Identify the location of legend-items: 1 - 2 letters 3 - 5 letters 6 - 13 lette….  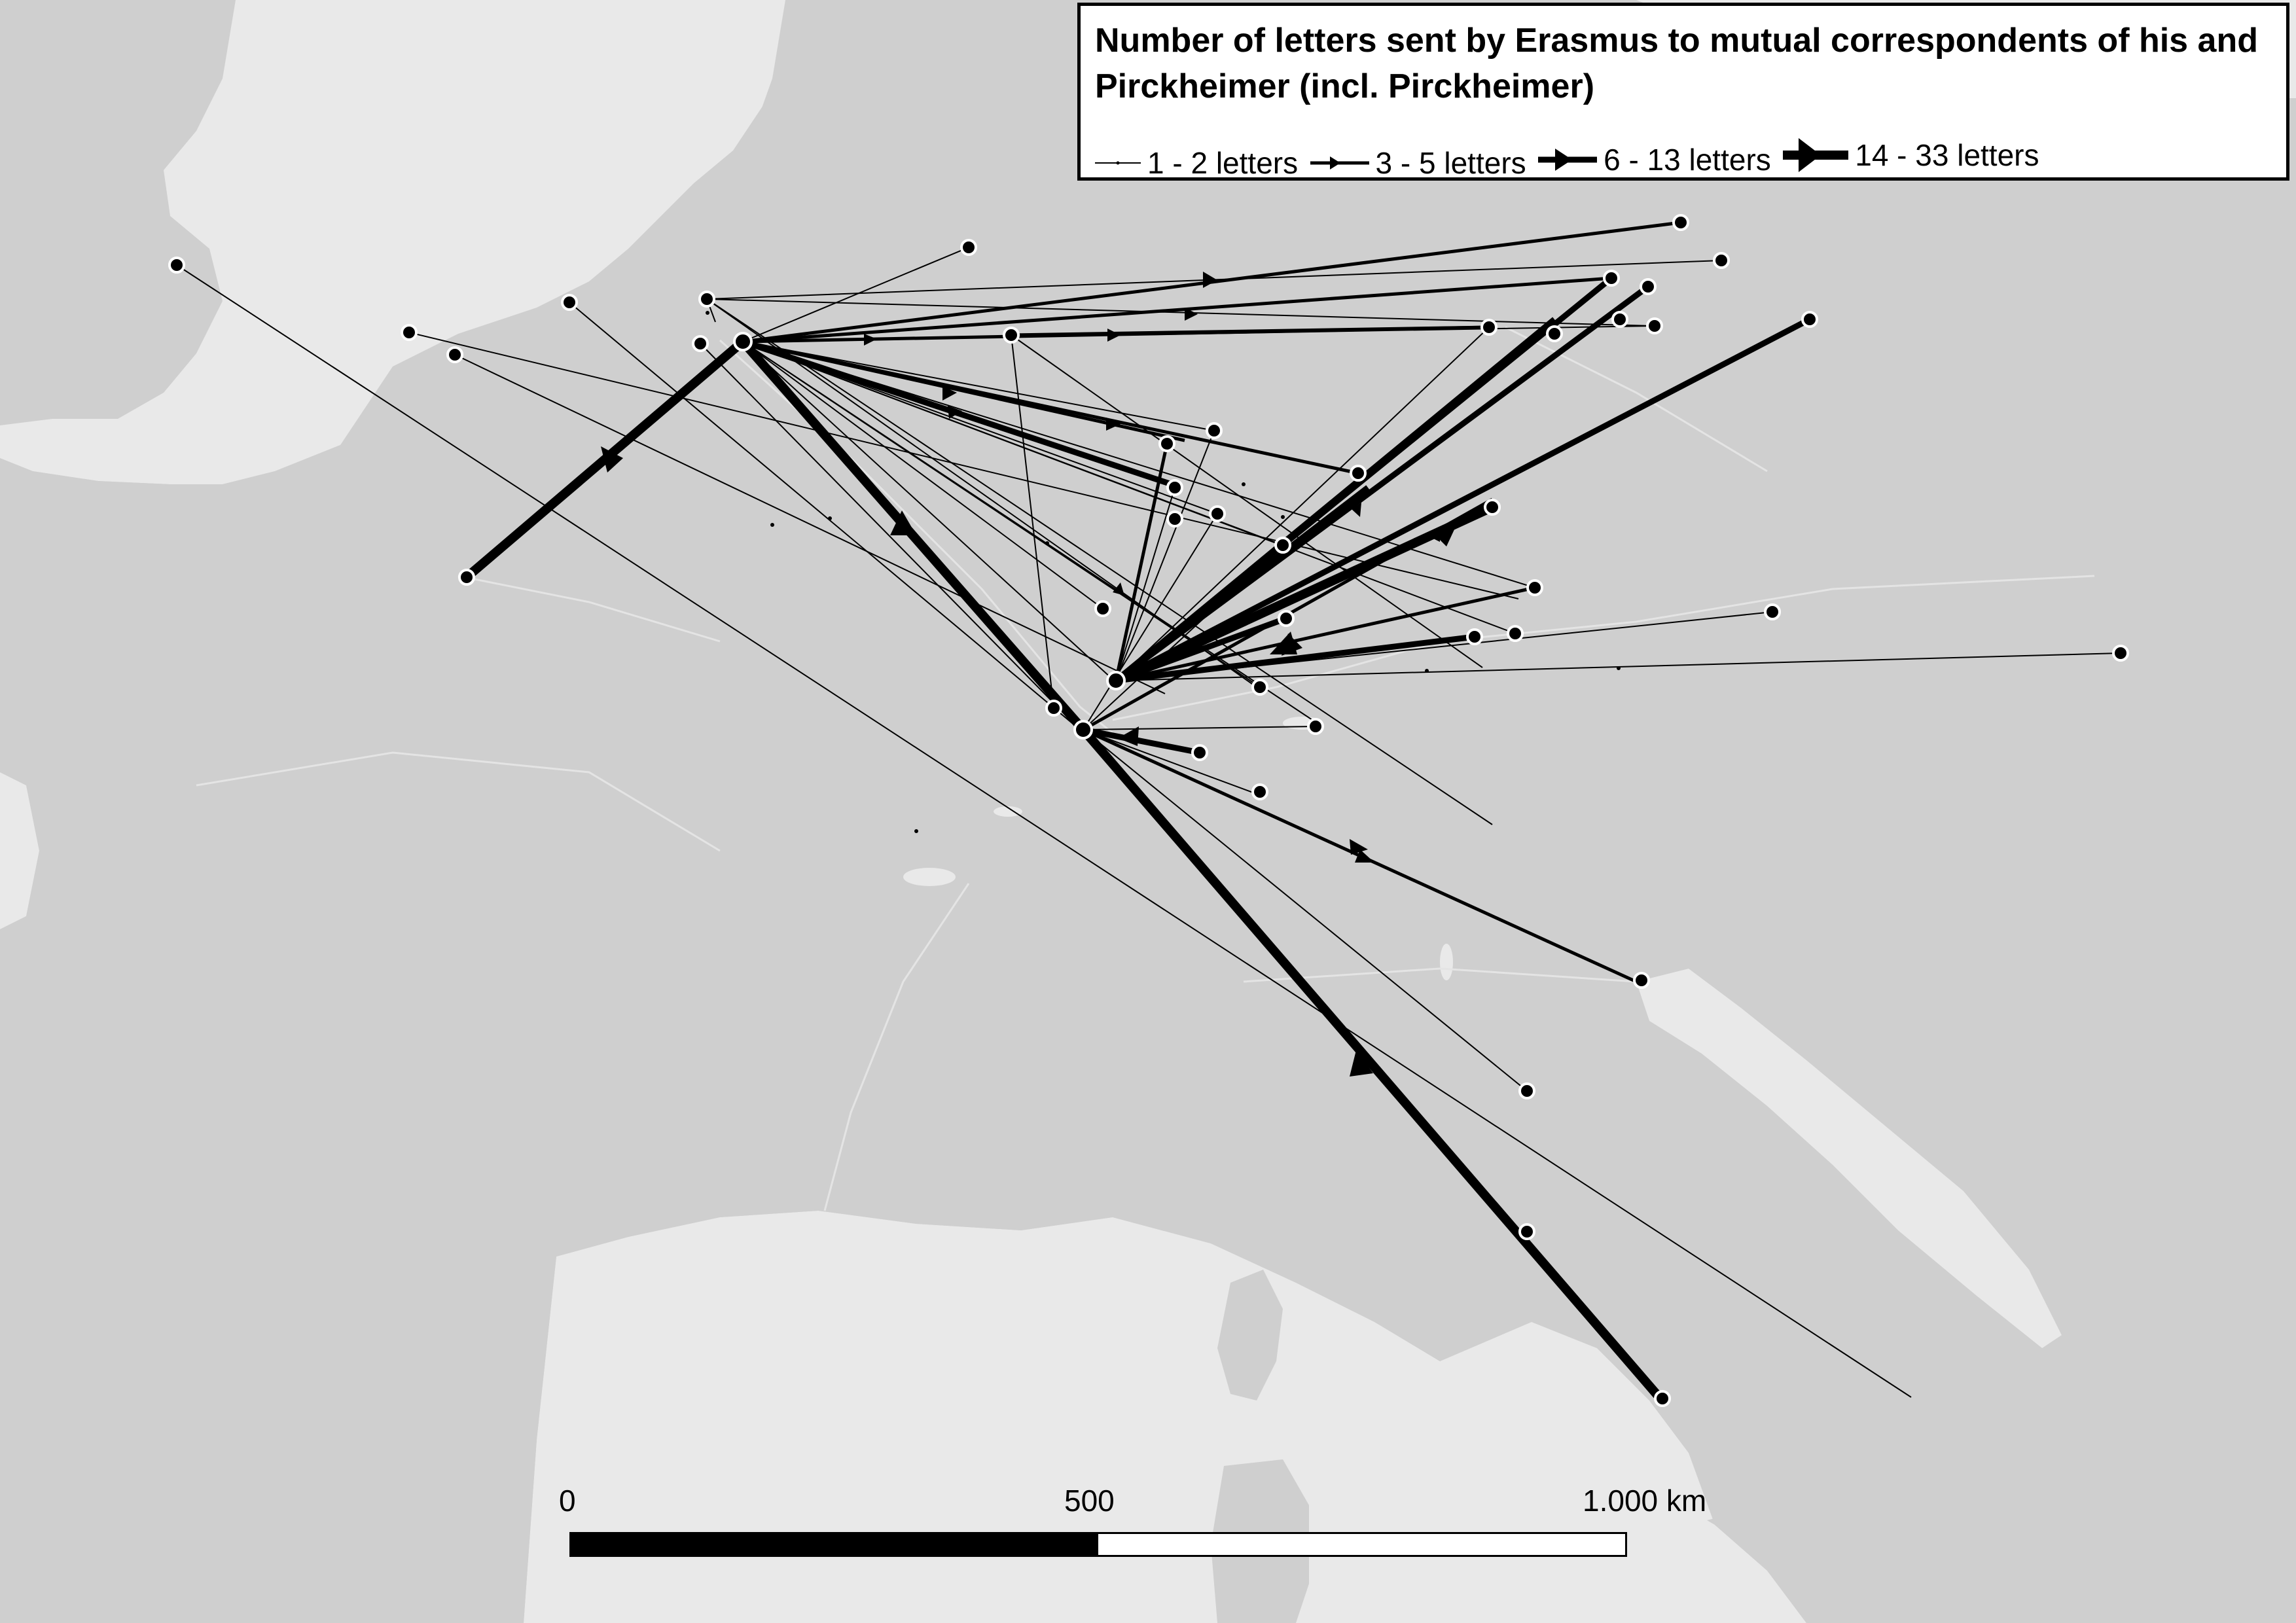
(1572, 157).